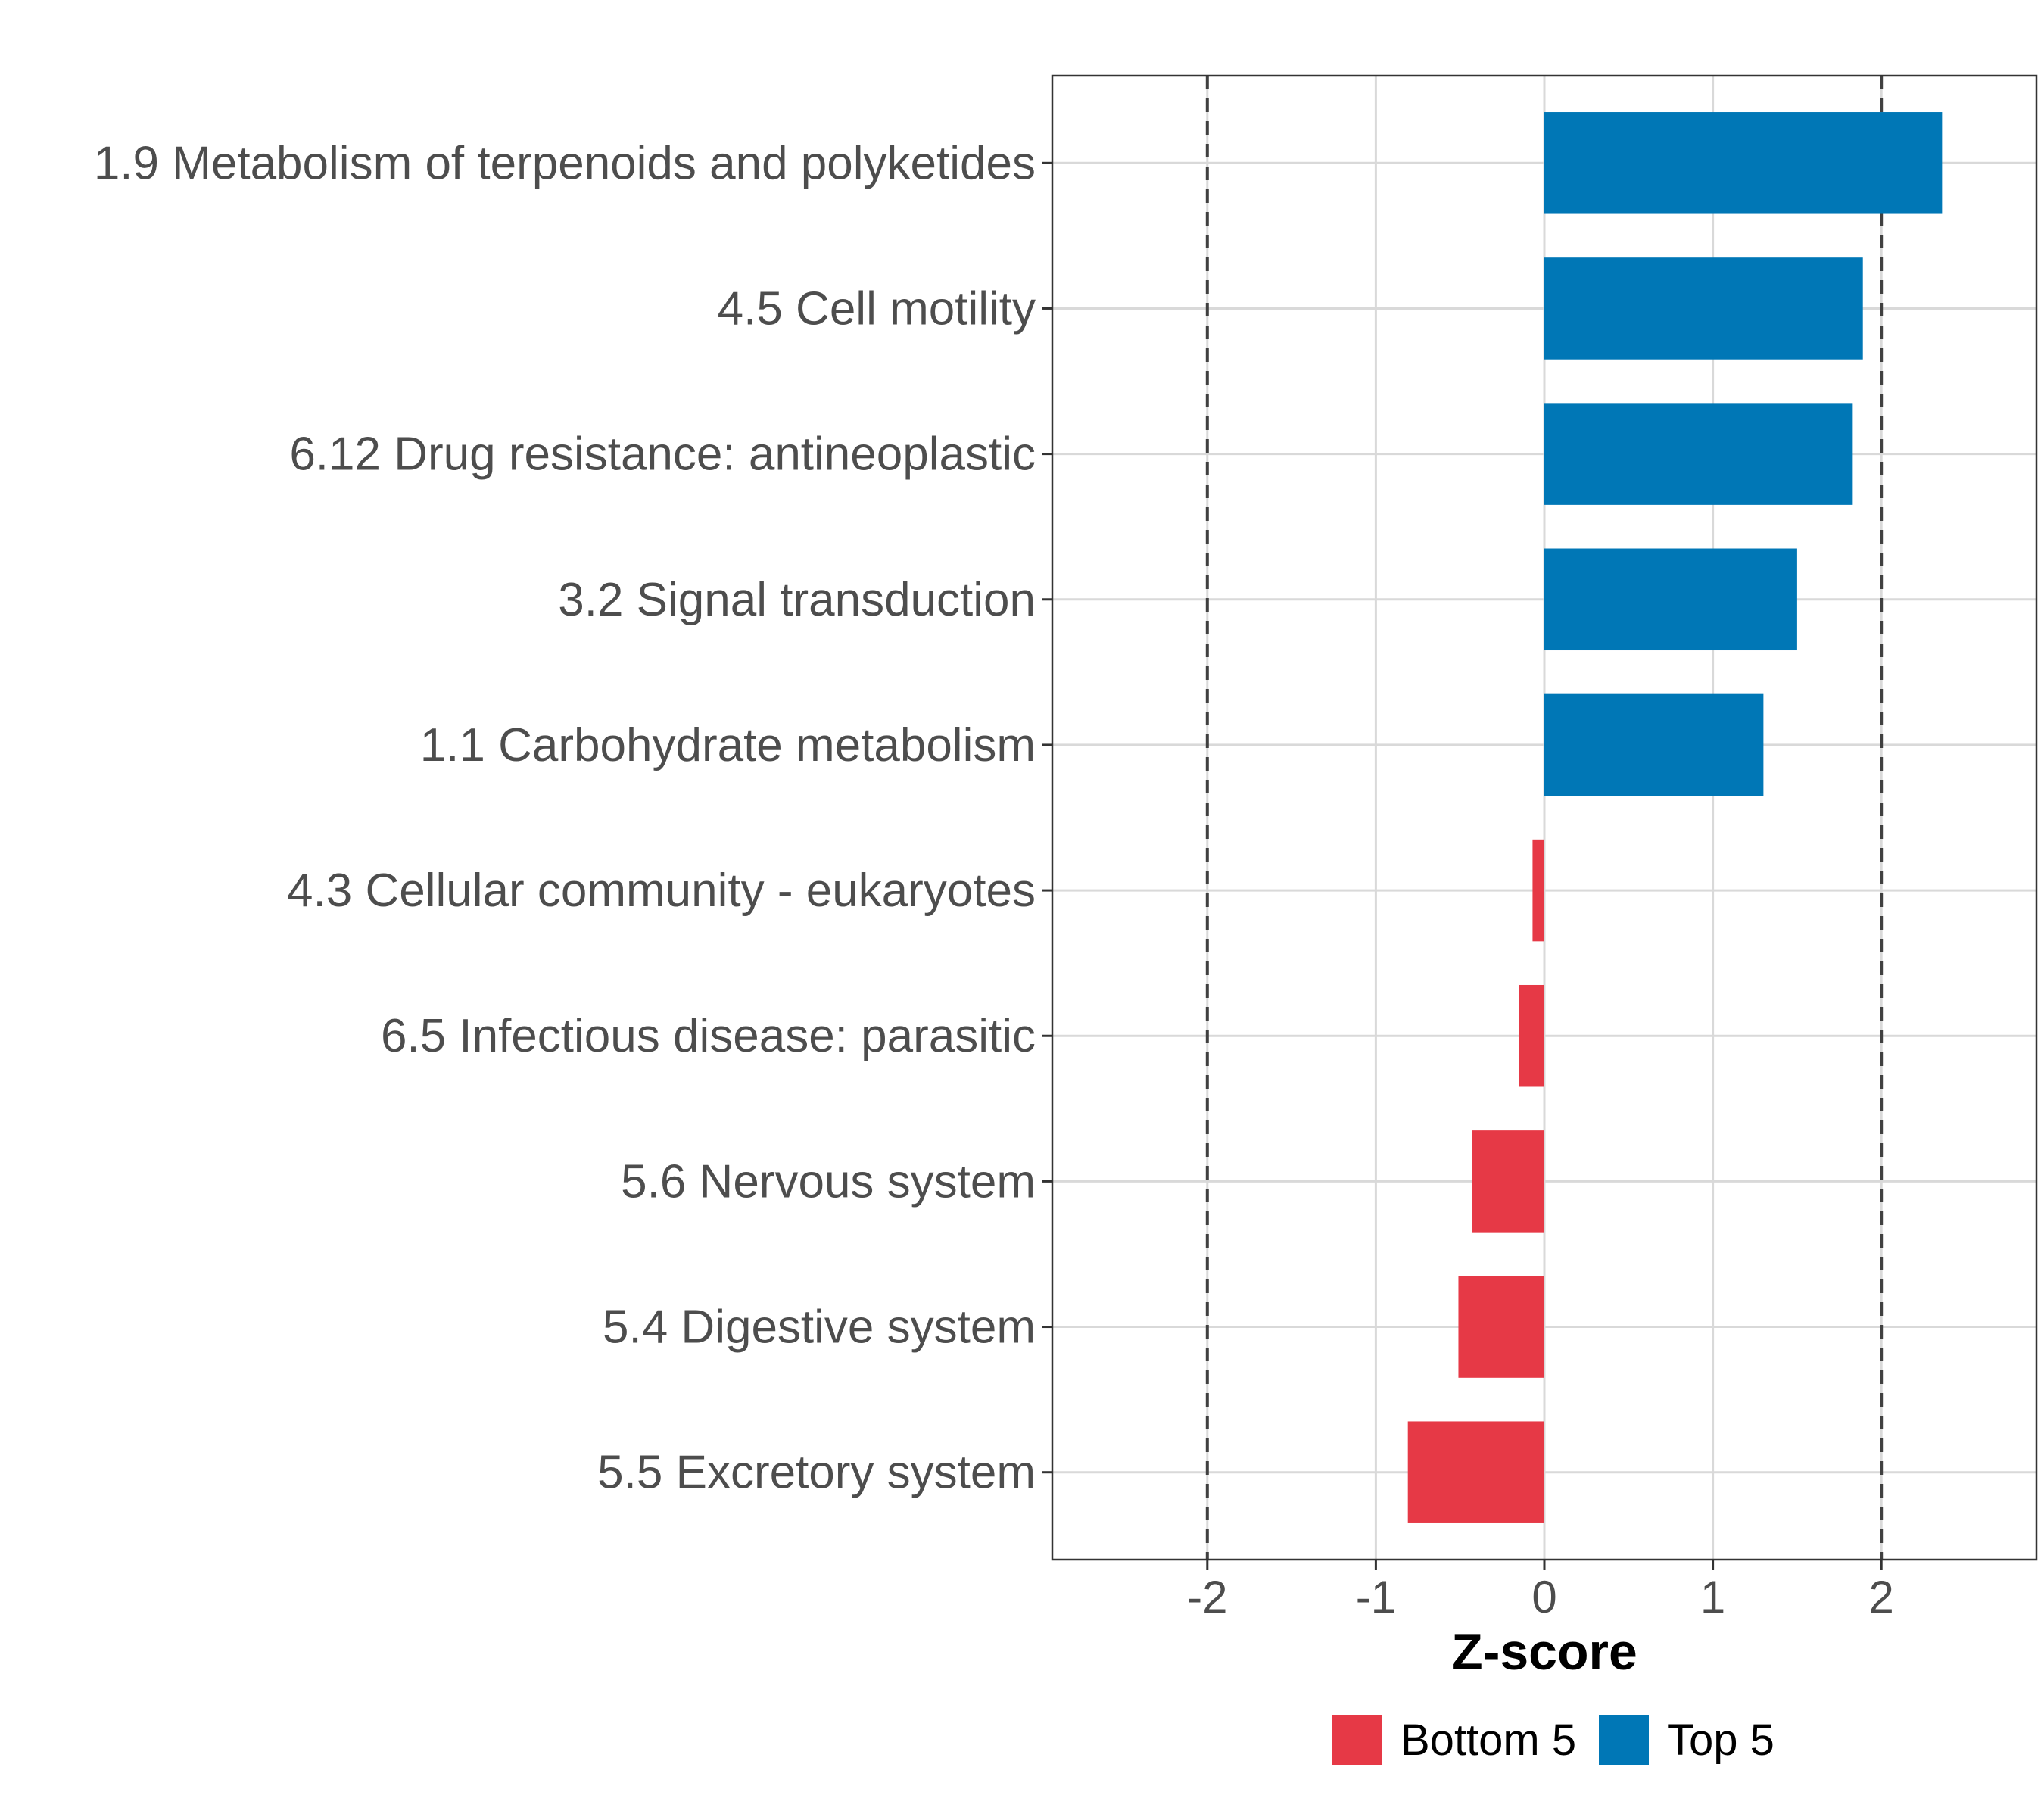 This screenshot has width=2044, height=1817. I want to click on x-axis-title: Z-score, so click(1544, 1652).